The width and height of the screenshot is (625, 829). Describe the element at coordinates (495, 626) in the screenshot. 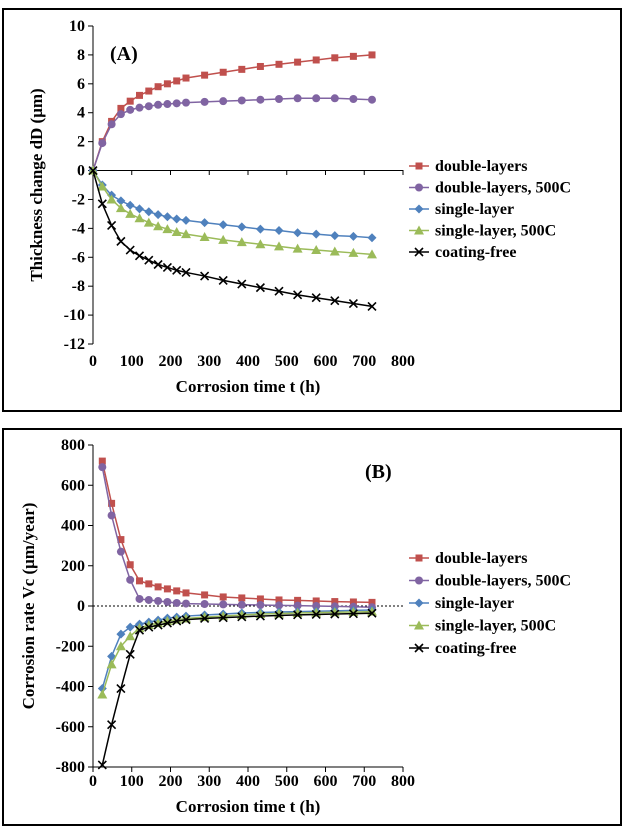

I see `legend-label: single-layer, 500C` at that location.